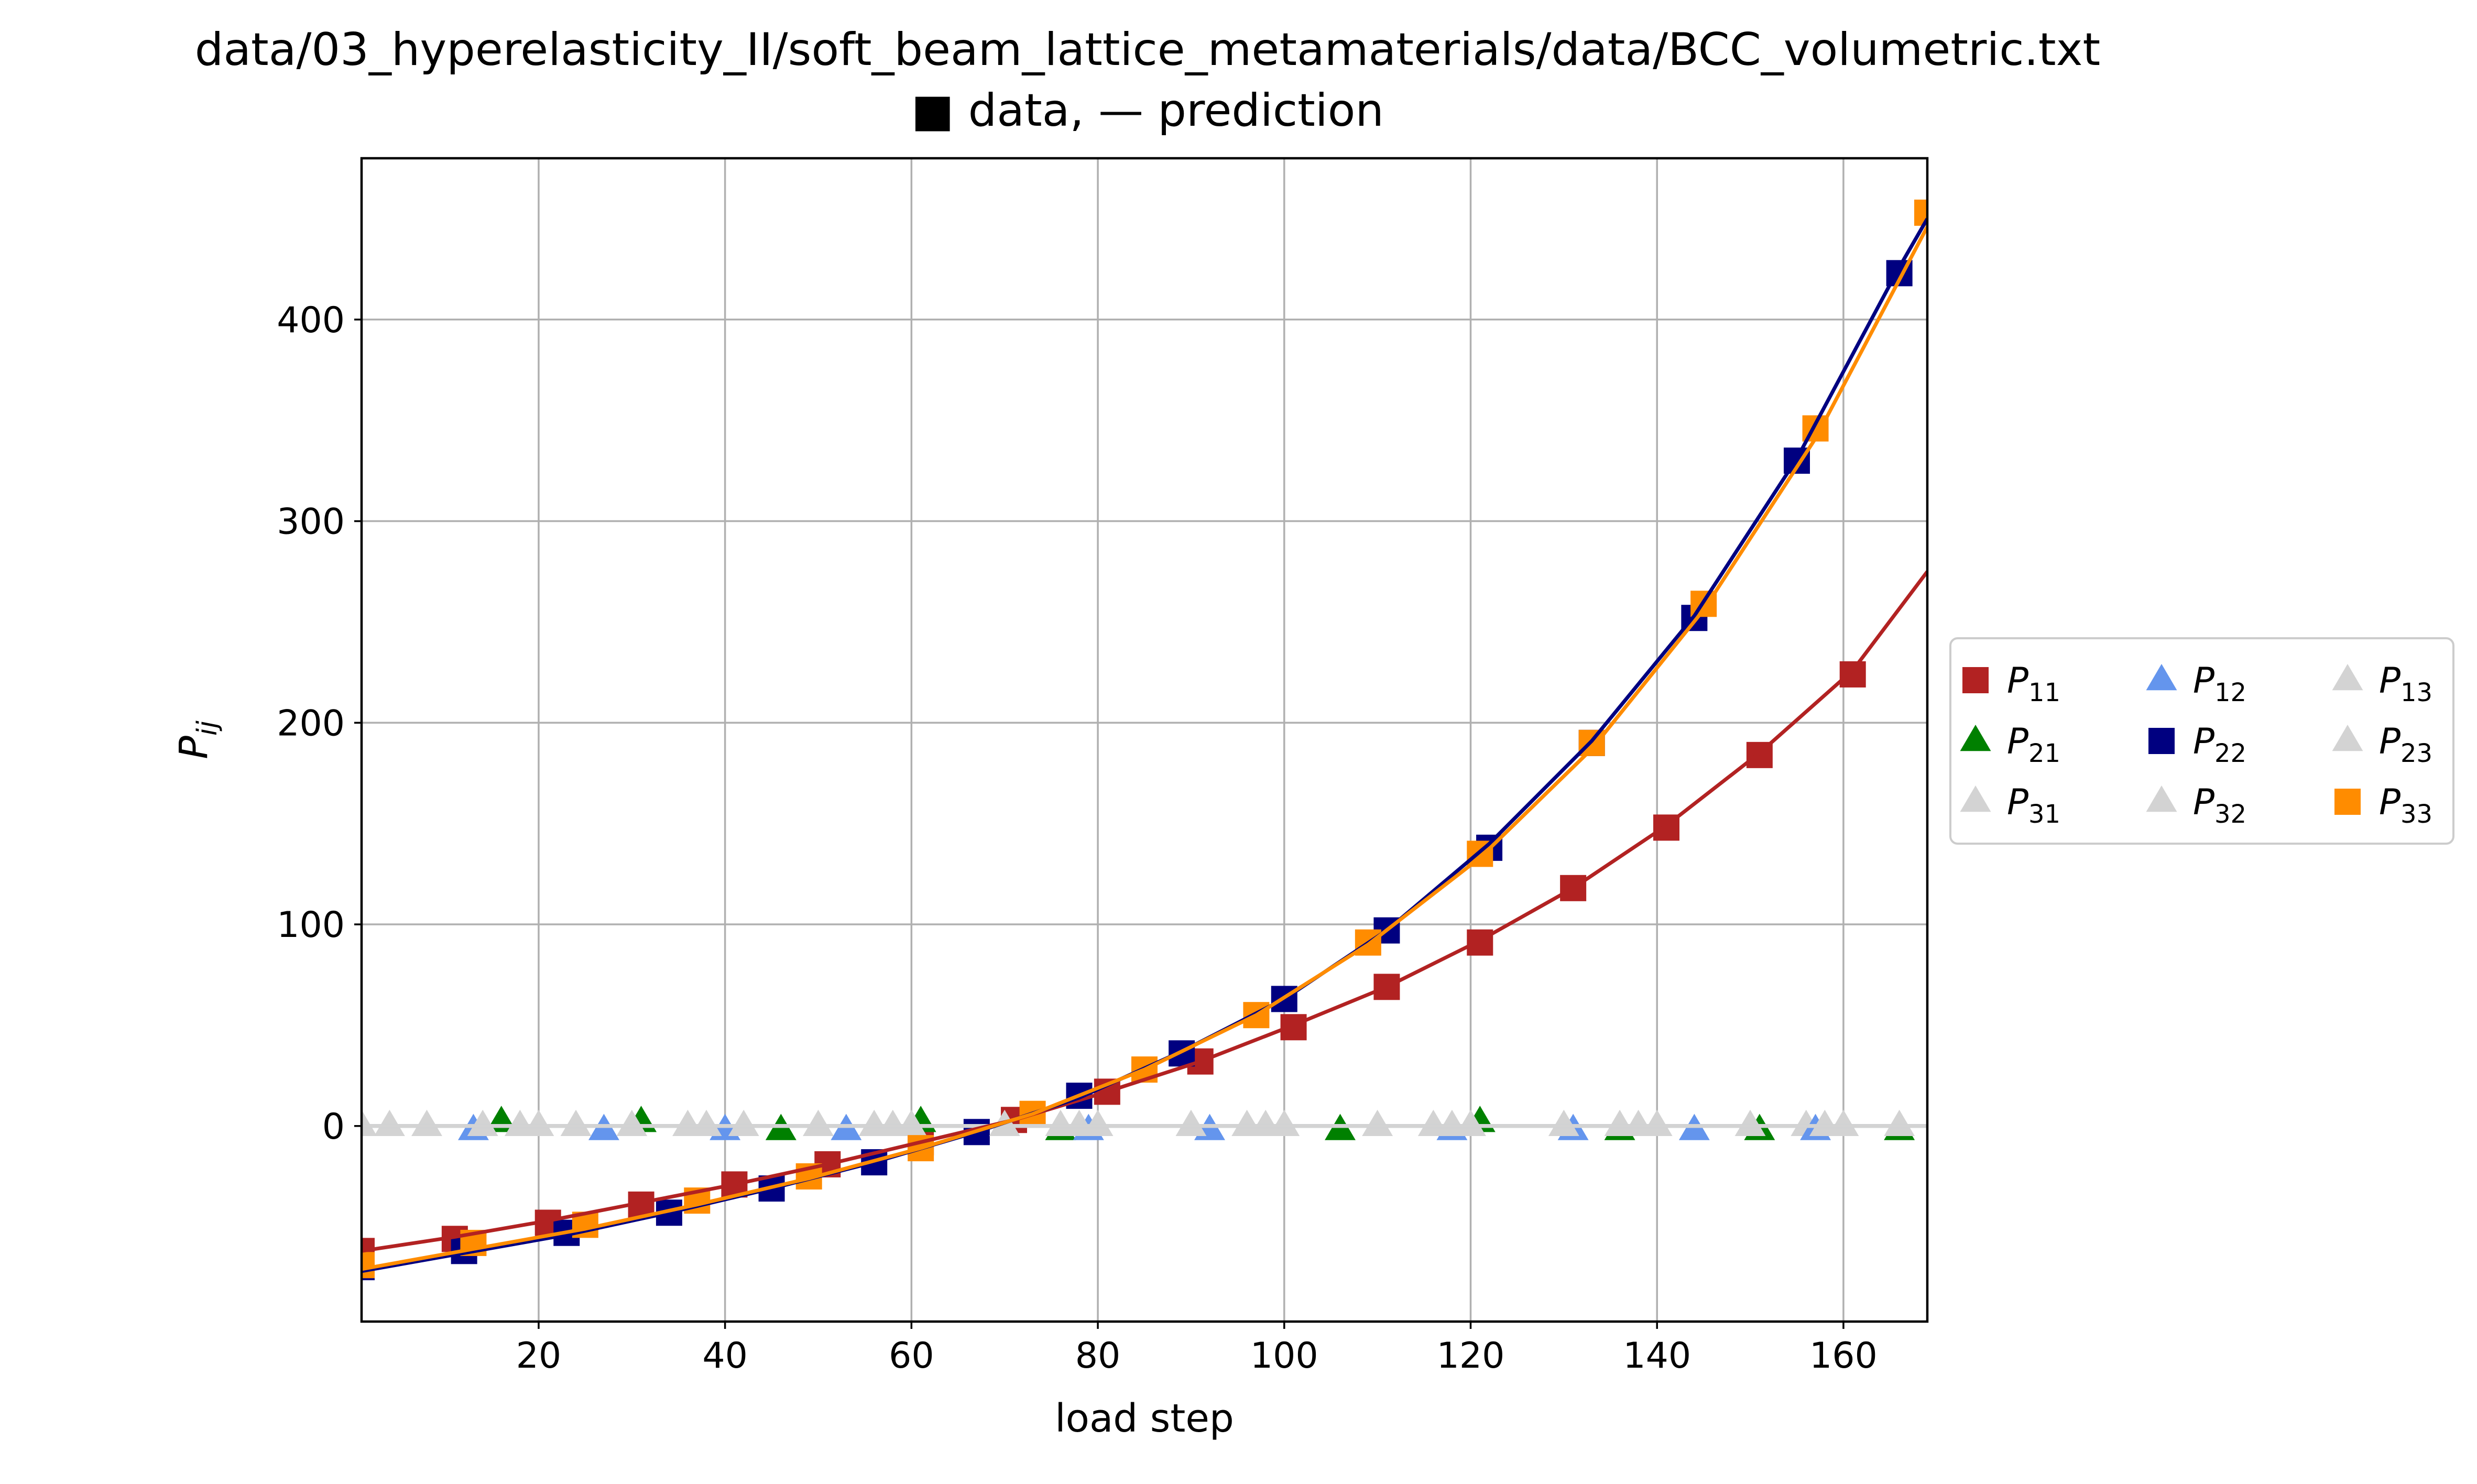 Image resolution: width=2477 pixels, height=1484 pixels. Describe the element at coordinates (2230, 692) in the screenshot. I see `legend-label-sub: 12` at that location.